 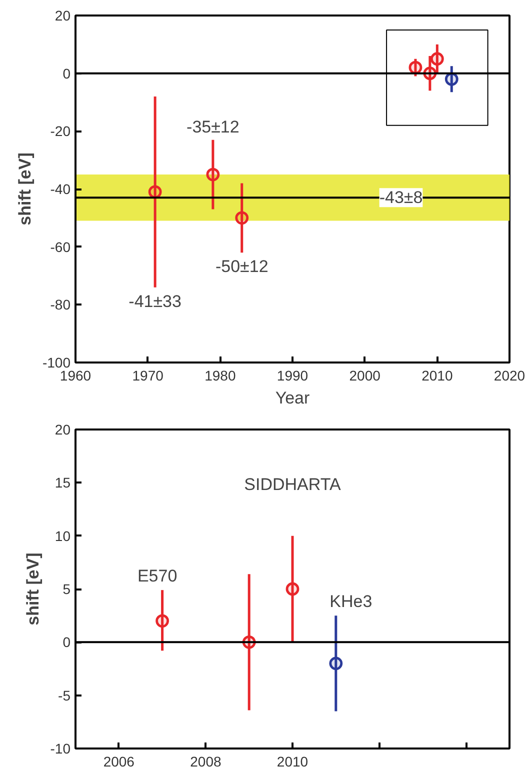 What do you see at coordinates (60, 189) in the screenshot?
I see `y-tick-label: -40` at bounding box center [60, 189].